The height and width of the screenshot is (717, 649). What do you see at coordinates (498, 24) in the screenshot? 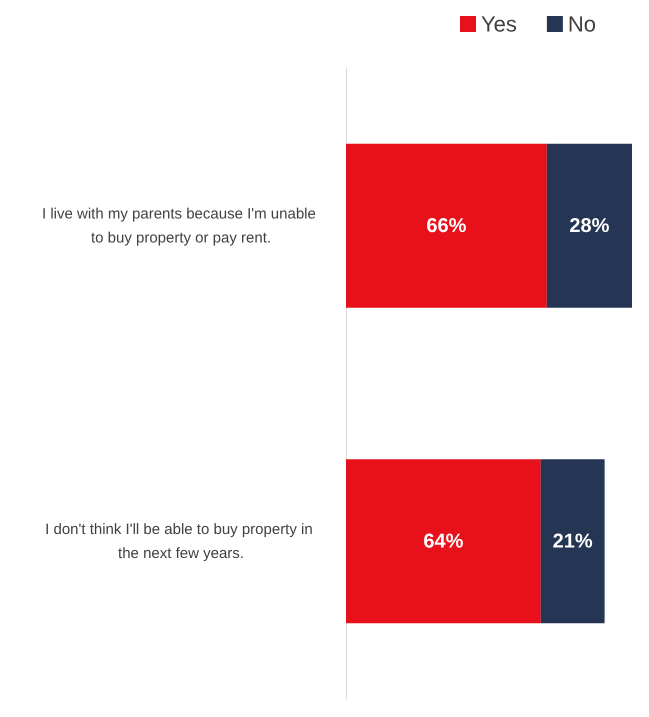
I see `legend-label: Yes` at bounding box center [498, 24].